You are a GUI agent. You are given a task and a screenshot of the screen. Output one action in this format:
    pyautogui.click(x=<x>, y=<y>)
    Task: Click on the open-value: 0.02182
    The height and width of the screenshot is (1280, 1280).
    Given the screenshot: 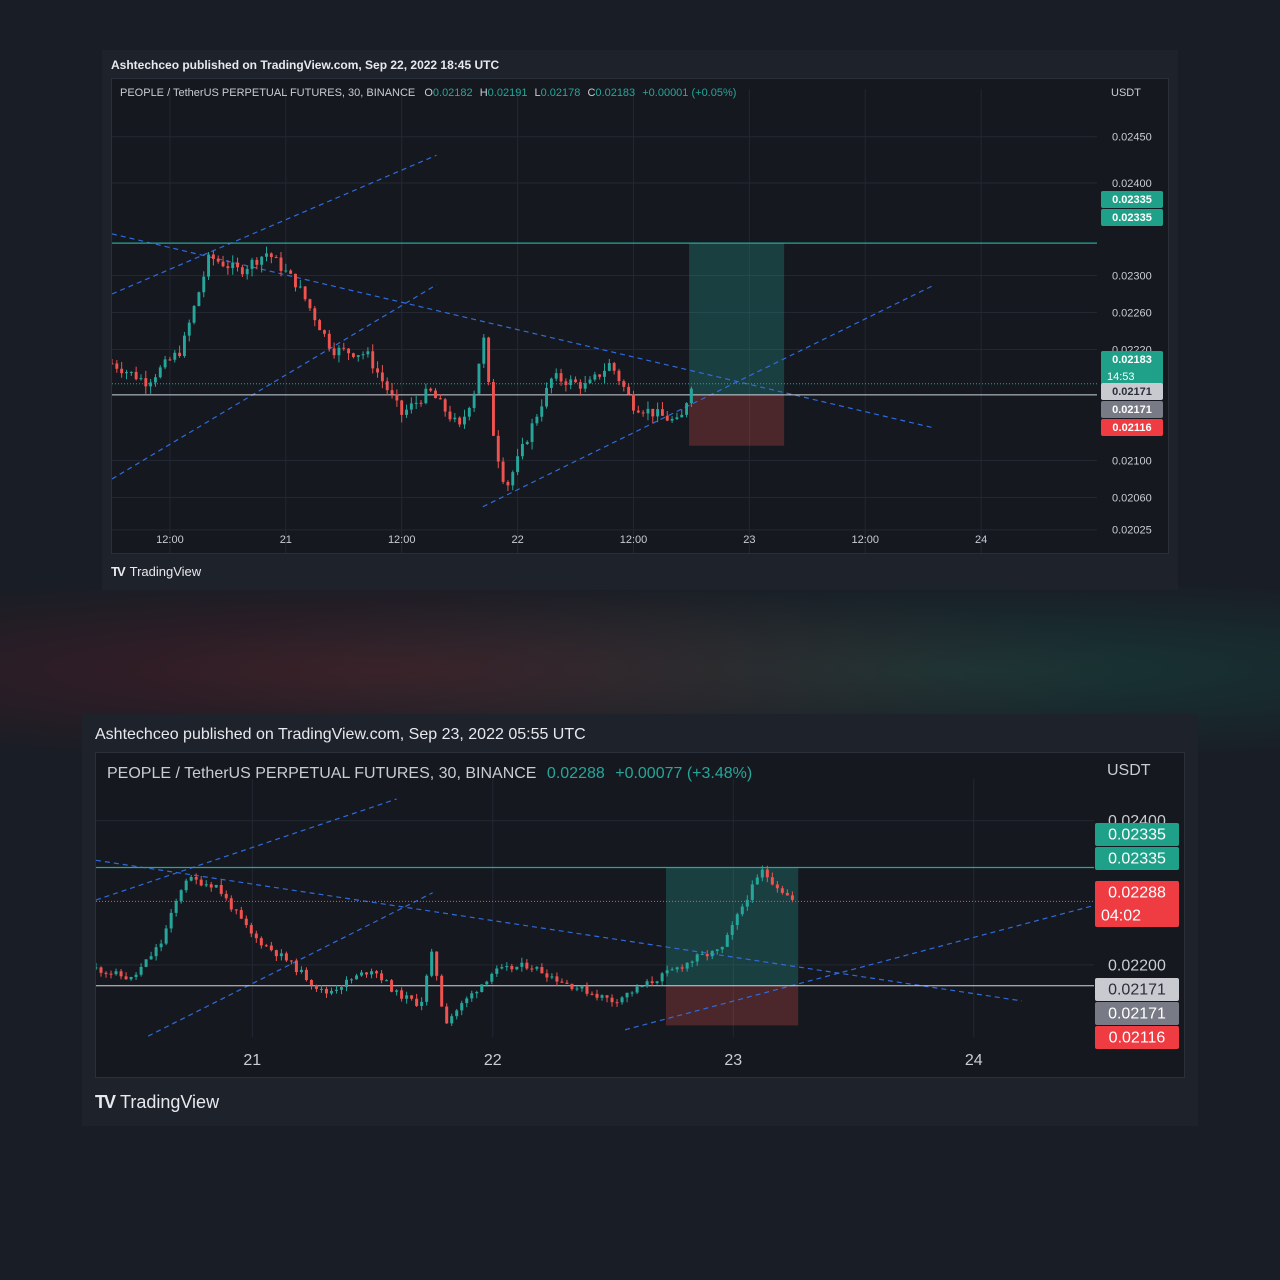 What is the action you would take?
    pyautogui.click(x=452, y=93)
    